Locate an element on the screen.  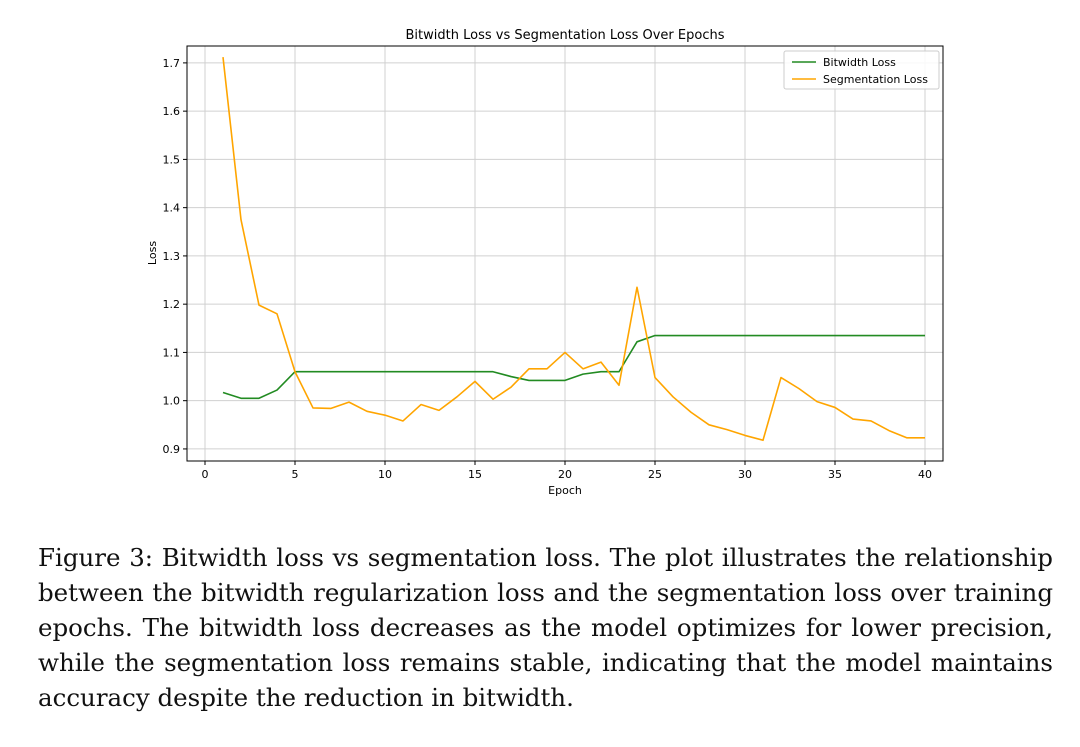
x-tick-label: 15 is located at coordinates (475, 474).